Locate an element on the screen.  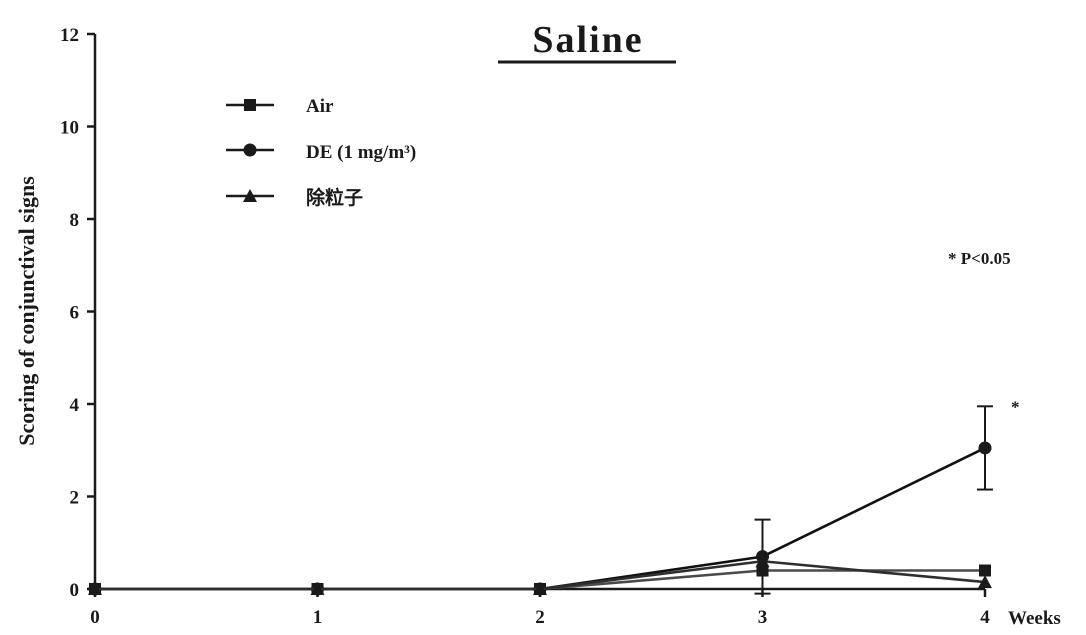
legend-label-de: DE (1 mg/m³) is located at coordinates (361, 152).